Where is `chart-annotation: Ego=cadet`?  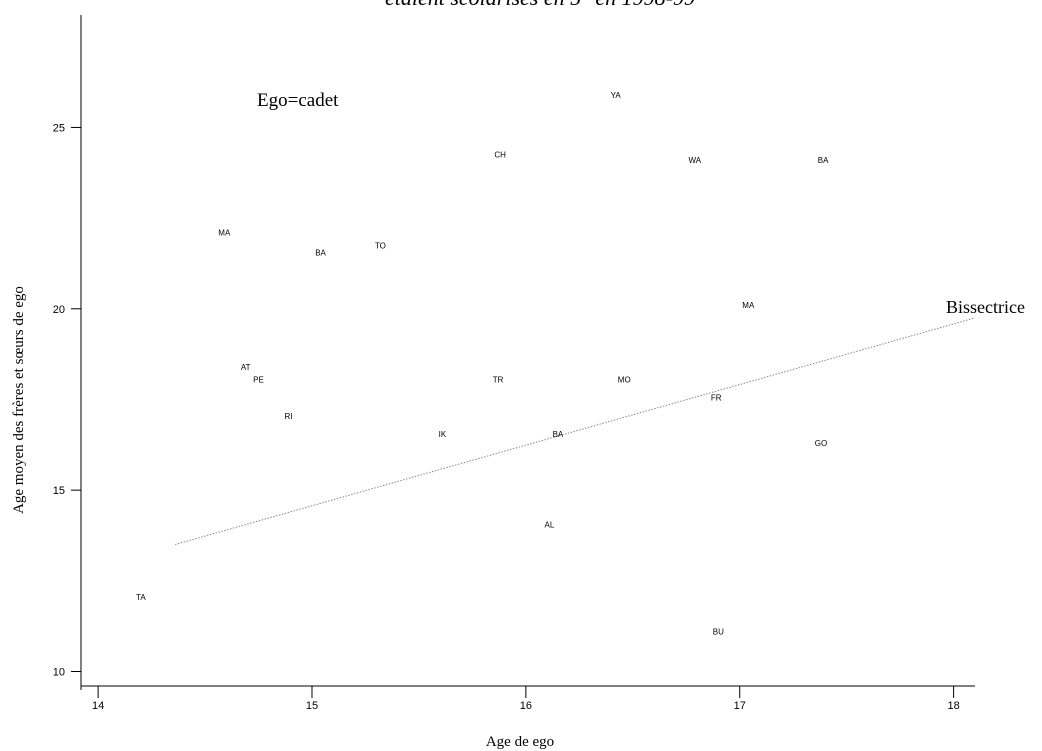 chart-annotation: Ego=cadet is located at coordinates (298, 100).